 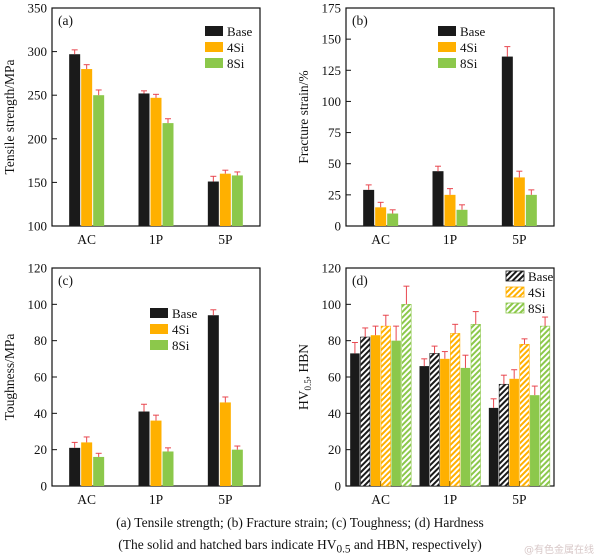 What do you see at coordinates (455, 410) in the screenshot?
I see `bar-4si-hbn-1p` at bounding box center [455, 410].